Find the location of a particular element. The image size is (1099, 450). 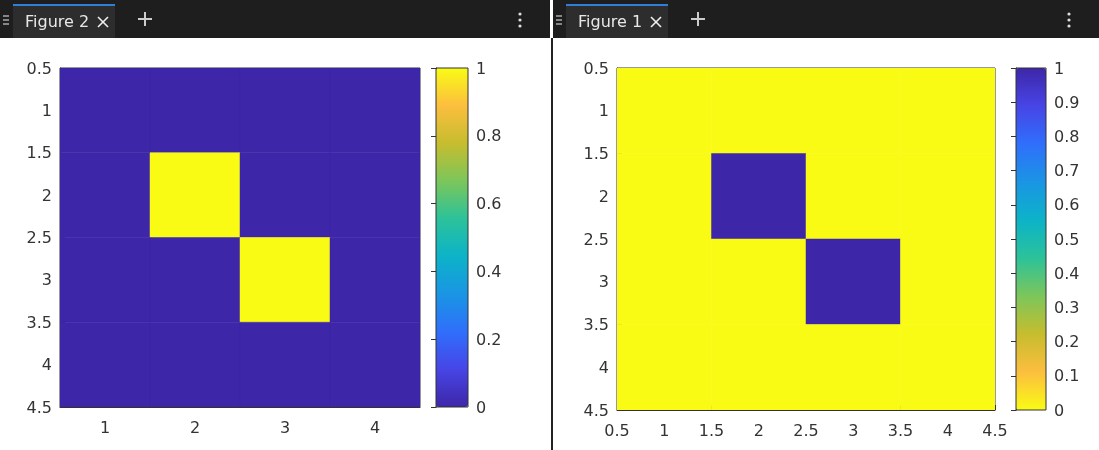

color-bar-label: 0.5 is located at coordinates (1067, 239).